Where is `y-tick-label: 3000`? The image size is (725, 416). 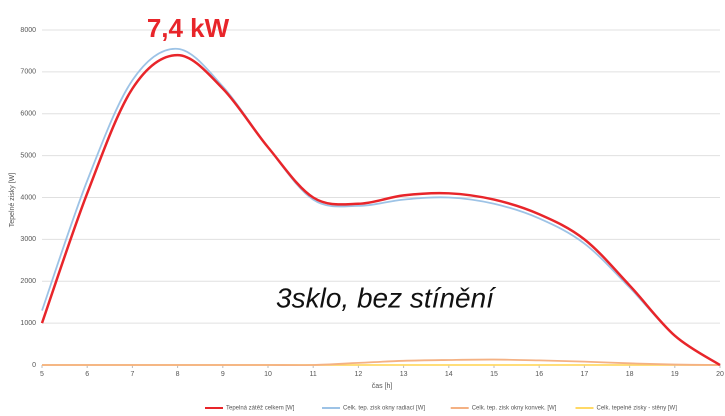
y-tick-label: 3000 is located at coordinates (28, 239).